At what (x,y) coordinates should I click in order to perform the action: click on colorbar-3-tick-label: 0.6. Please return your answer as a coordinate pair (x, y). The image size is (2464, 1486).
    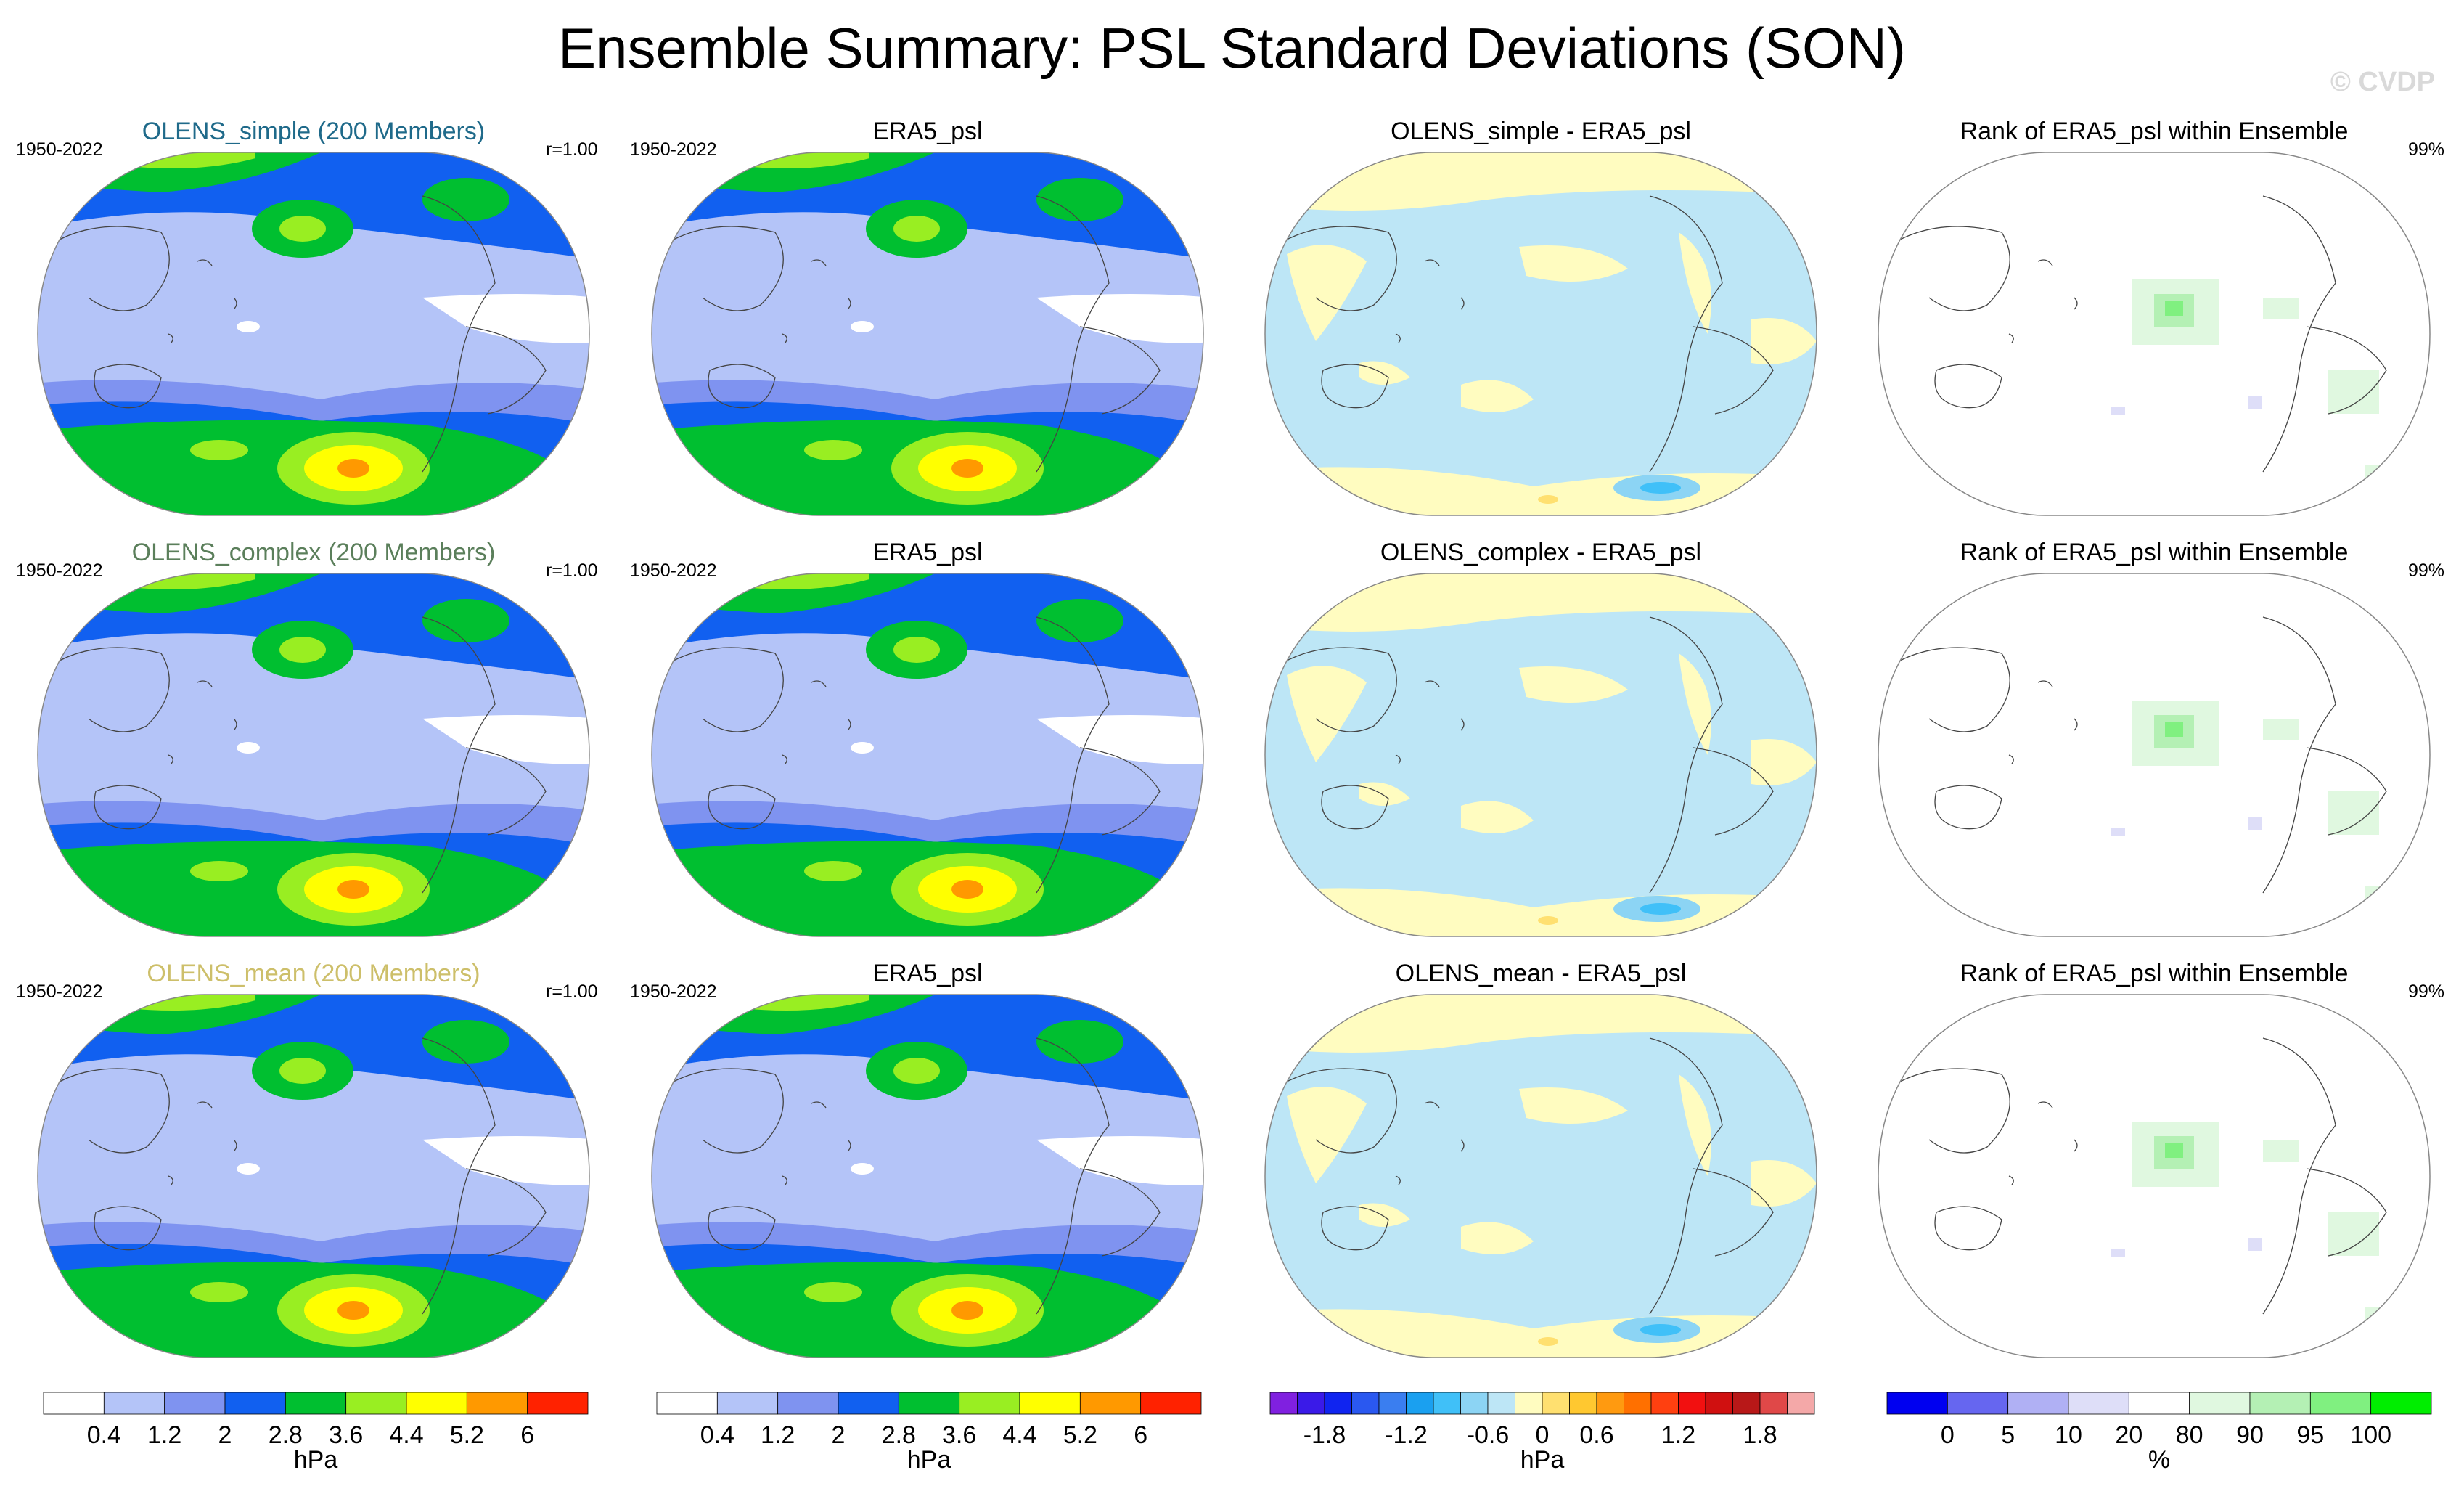
    Looking at the image, I should click on (1596, 1435).